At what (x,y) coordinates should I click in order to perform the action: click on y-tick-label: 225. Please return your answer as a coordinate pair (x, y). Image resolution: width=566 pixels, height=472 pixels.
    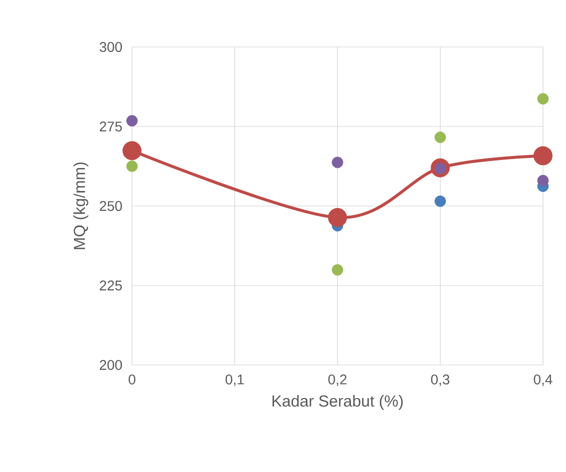
    Looking at the image, I should click on (111, 285).